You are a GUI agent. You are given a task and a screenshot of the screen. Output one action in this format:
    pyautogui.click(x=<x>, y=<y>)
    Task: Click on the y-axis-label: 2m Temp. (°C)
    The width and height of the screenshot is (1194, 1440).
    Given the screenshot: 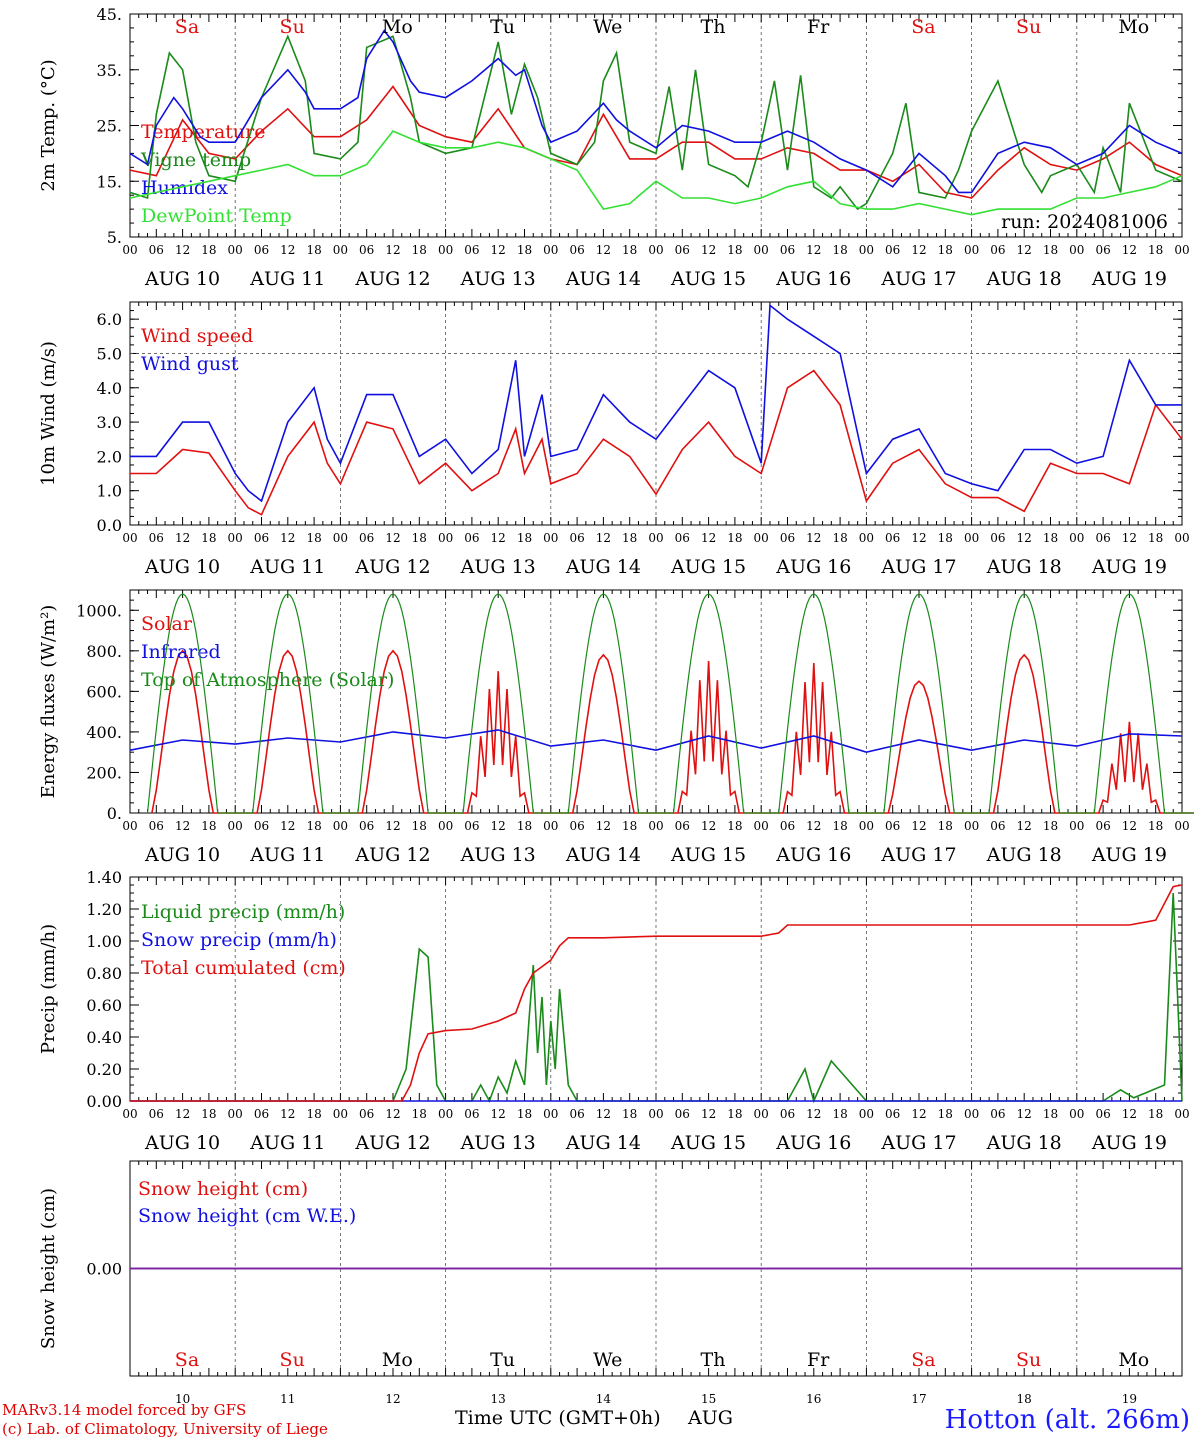 What is the action you would take?
    pyautogui.click(x=48, y=125)
    